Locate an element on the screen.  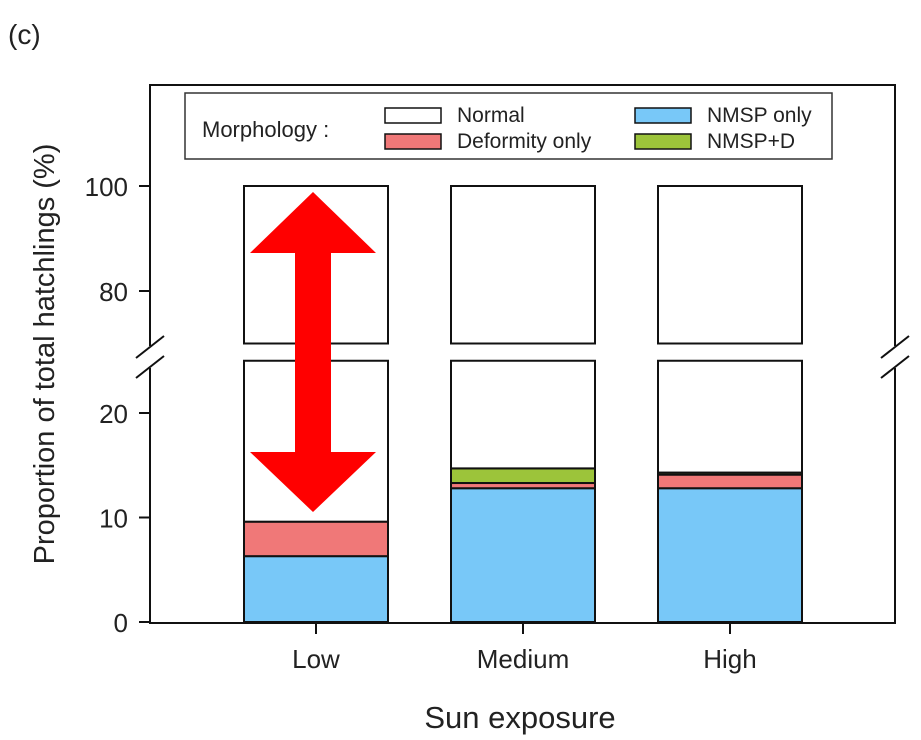
bar-high-nmsp-only is located at coordinates (730, 555).